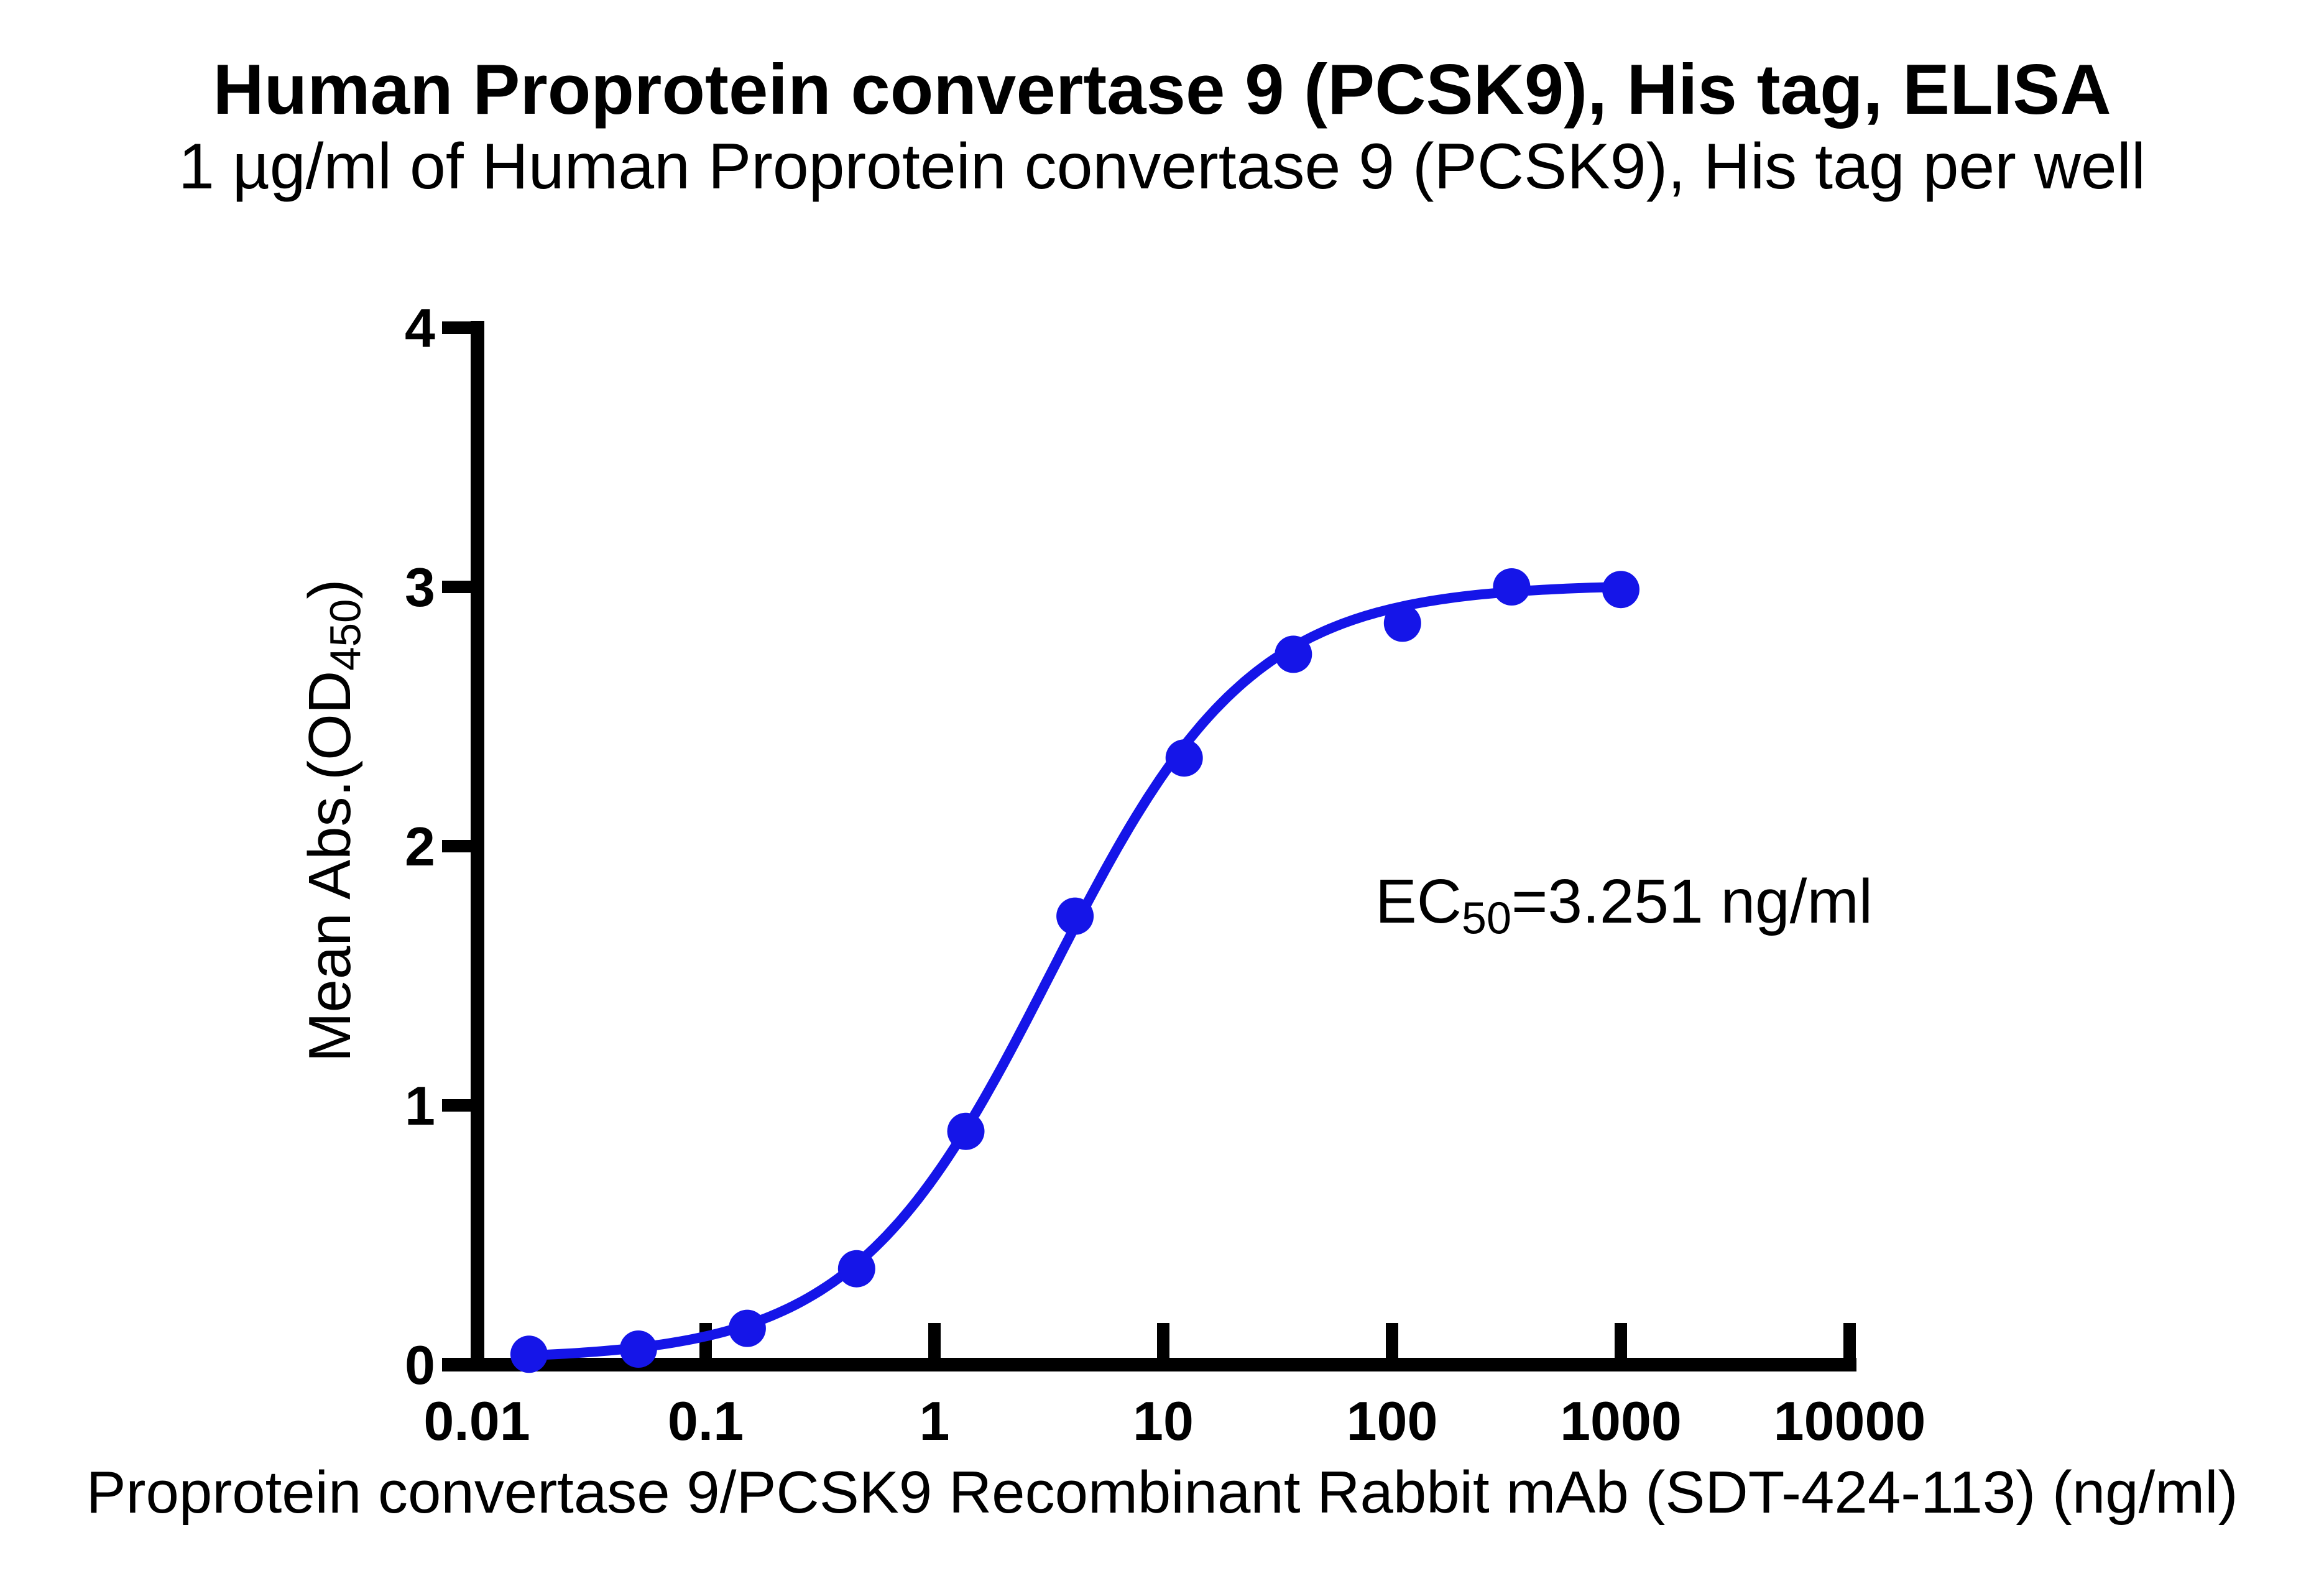  Describe the element at coordinates (420, 1365) in the screenshot. I see `y-axis-tick-label: 0` at that location.